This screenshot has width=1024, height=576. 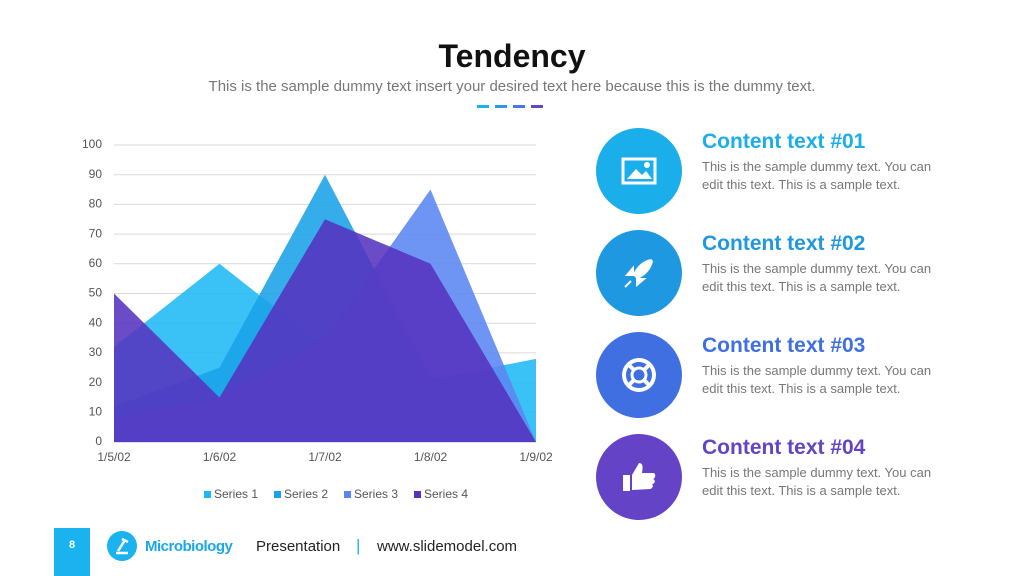 I want to click on x-tick-label: 1/6/02, so click(x=220, y=457).